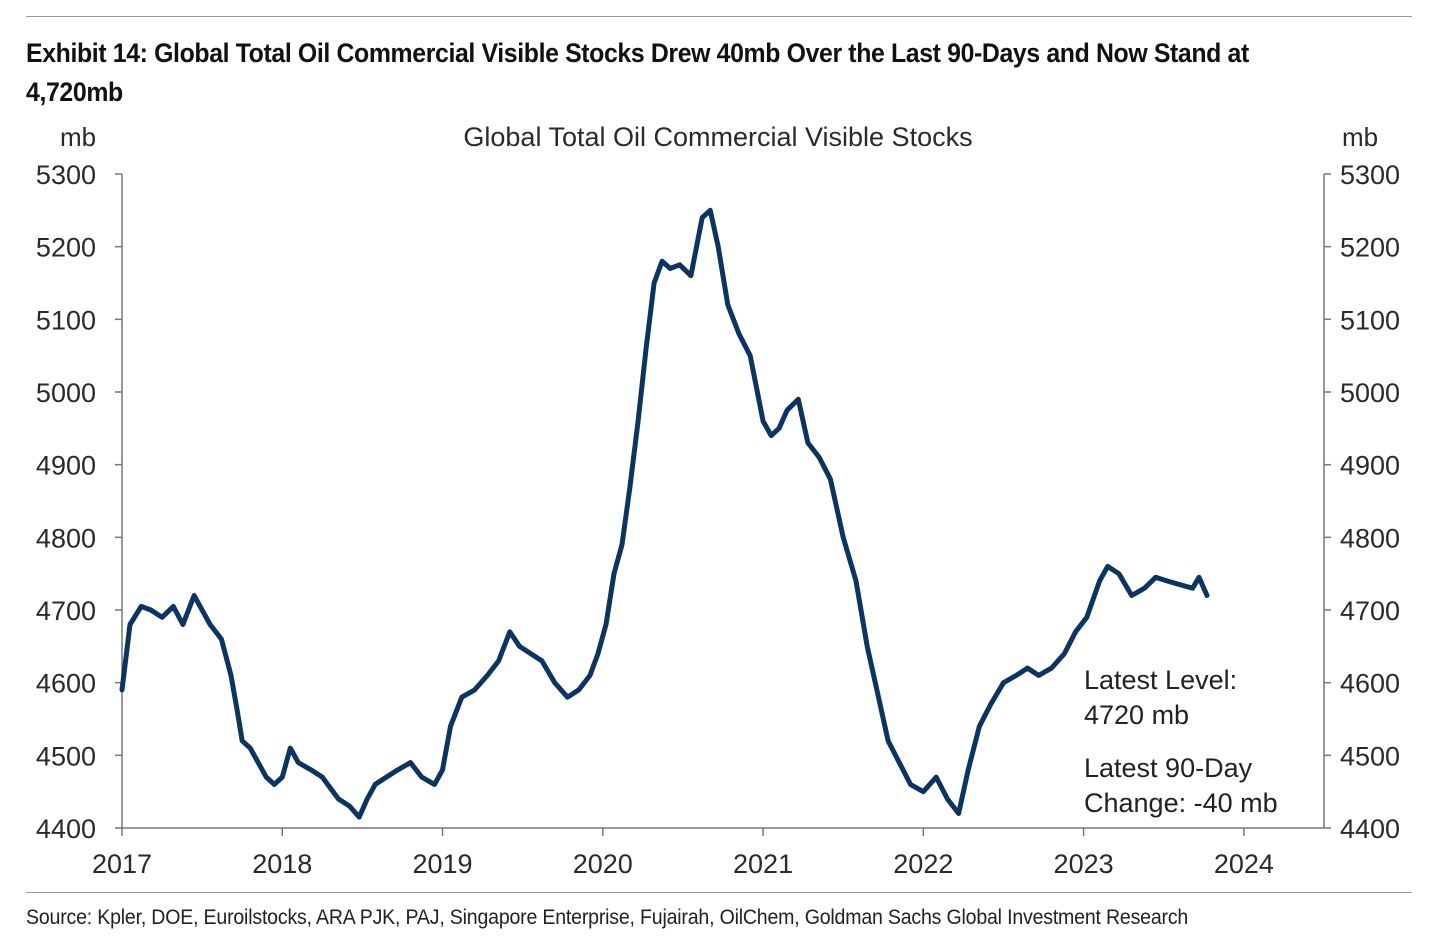  I want to click on x-tick-label: 2019, so click(442, 864).